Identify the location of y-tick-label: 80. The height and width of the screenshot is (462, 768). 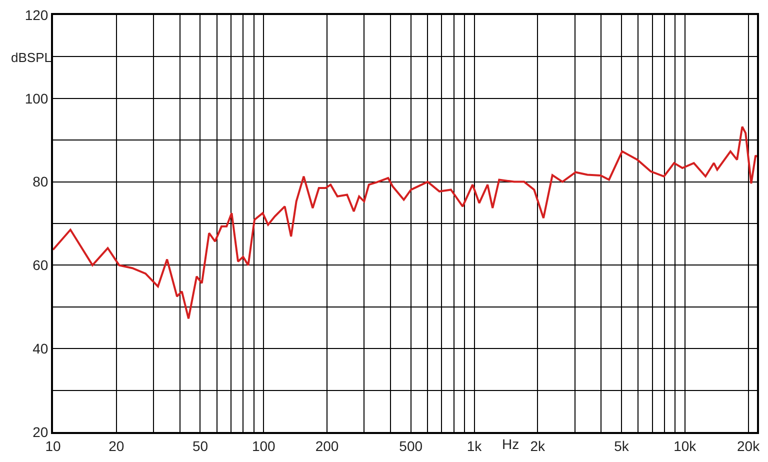
(40, 182).